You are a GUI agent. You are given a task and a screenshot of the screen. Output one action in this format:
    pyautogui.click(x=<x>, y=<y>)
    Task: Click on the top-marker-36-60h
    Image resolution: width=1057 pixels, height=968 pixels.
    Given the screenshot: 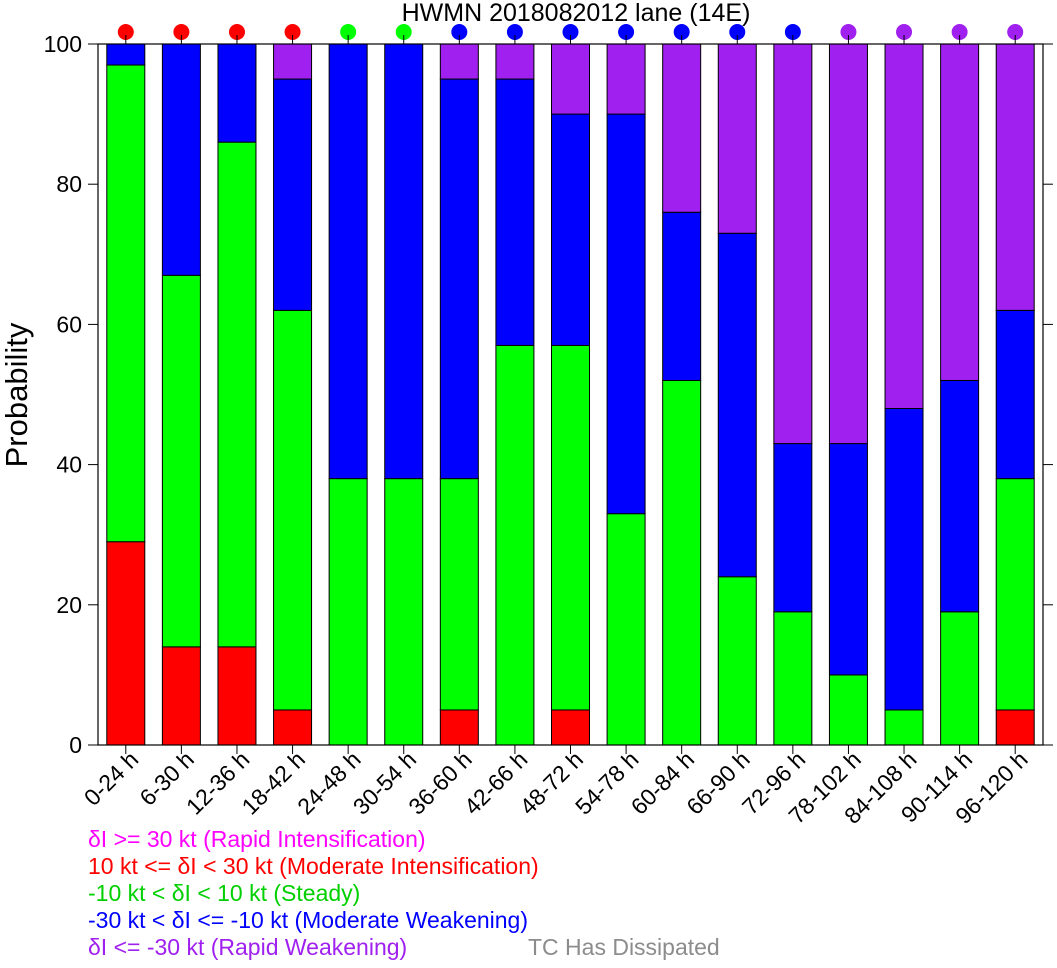 What is the action you would take?
    pyautogui.click(x=459, y=32)
    